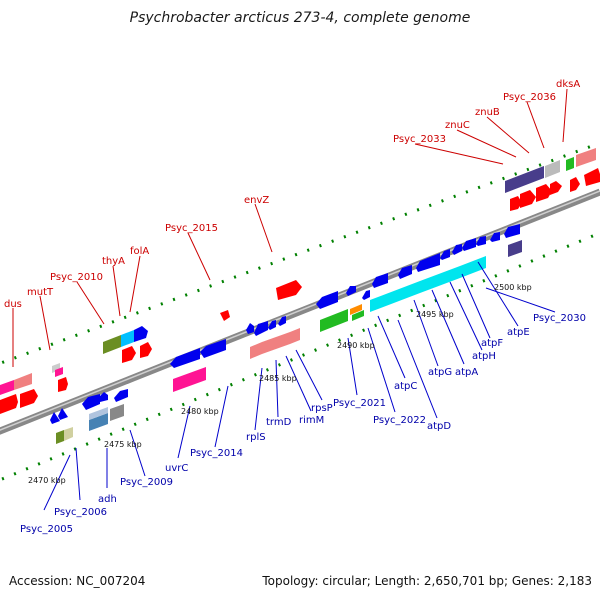 The image size is (600, 600). What do you see at coordinates (586, 157) in the screenshot?
I see `gene-2038-block` at bounding box center [586, 157].